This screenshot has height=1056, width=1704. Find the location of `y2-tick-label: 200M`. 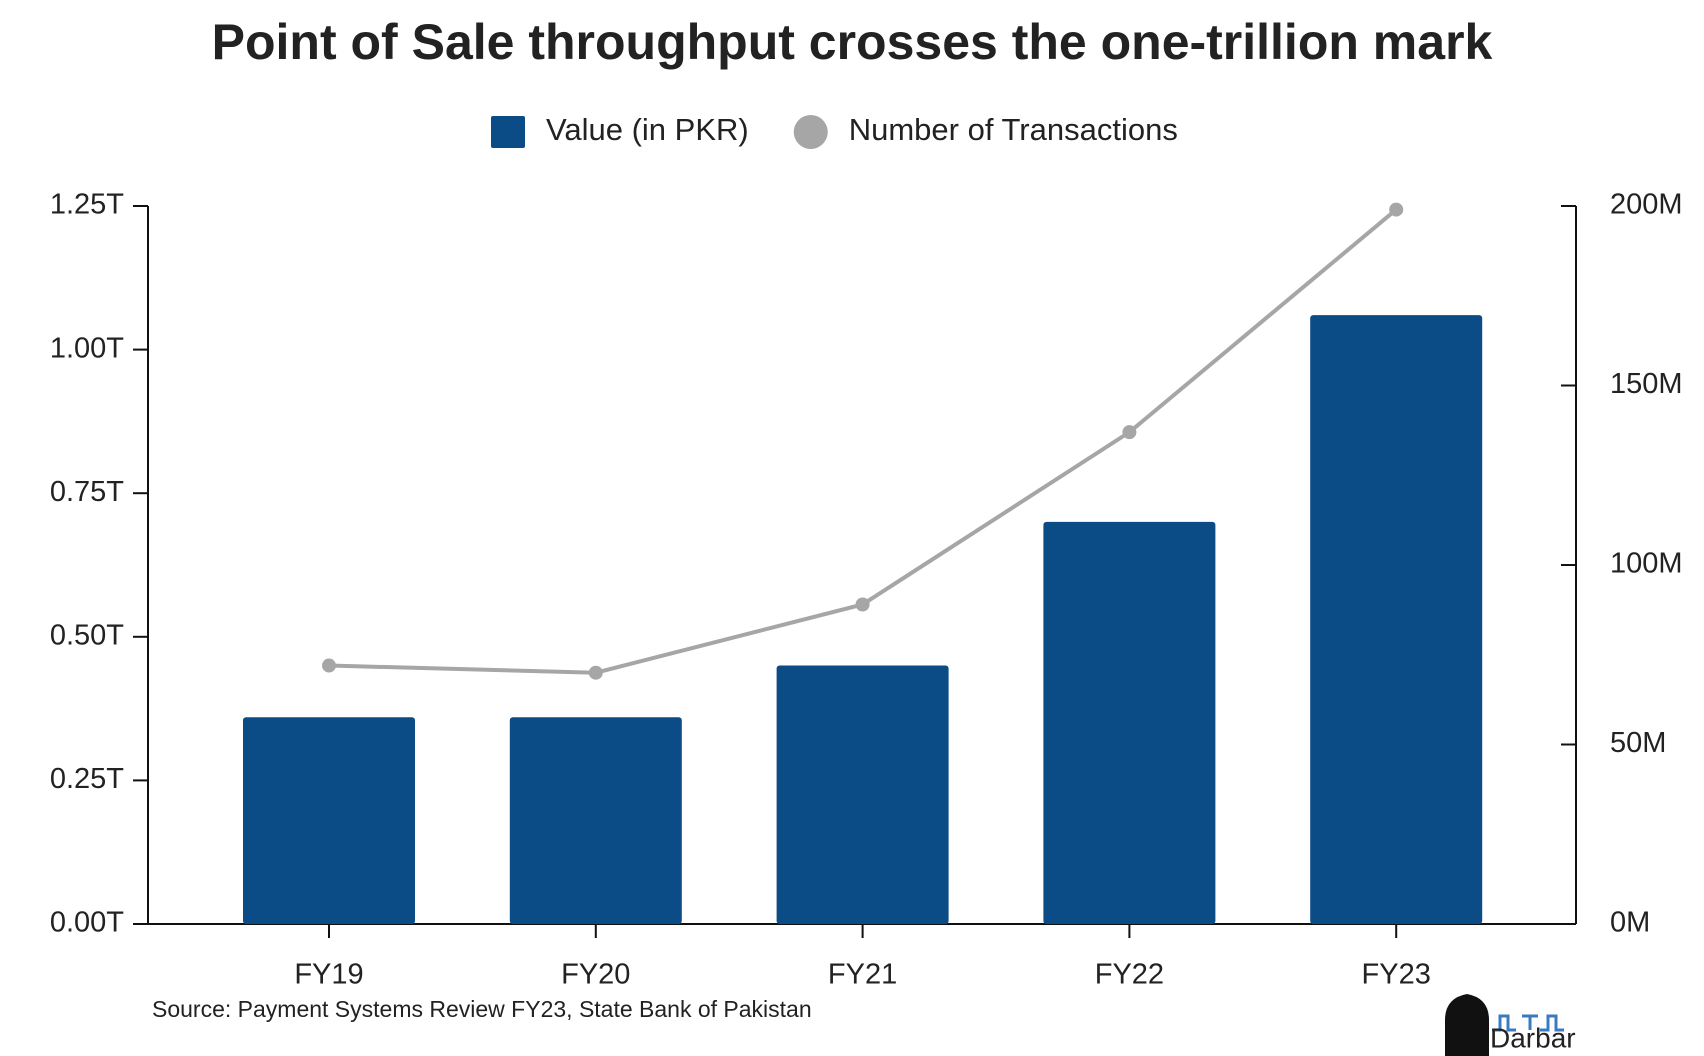

y2-tick-label: 200M is located at coordinates (1646, 205).